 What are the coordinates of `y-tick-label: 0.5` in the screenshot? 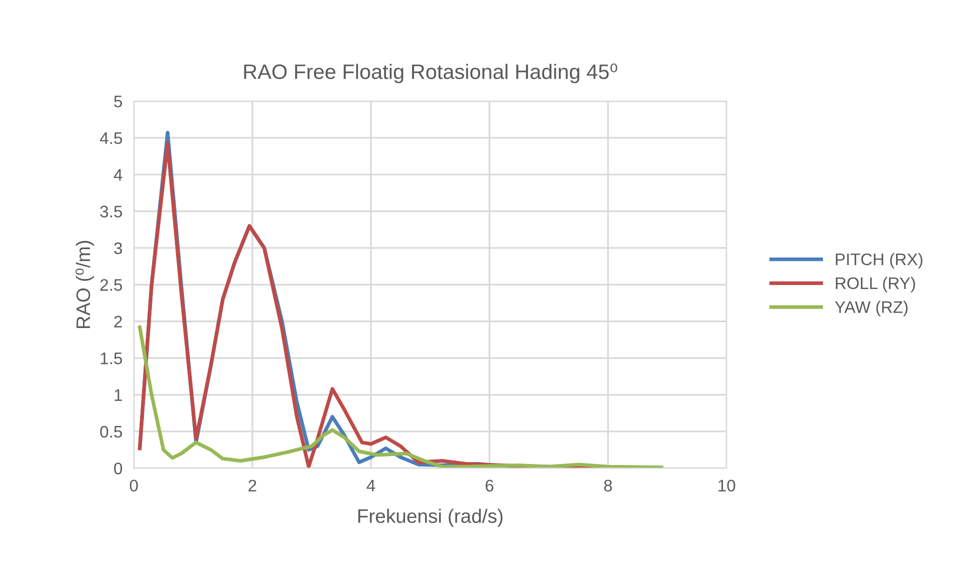 It's located at (111, 432).